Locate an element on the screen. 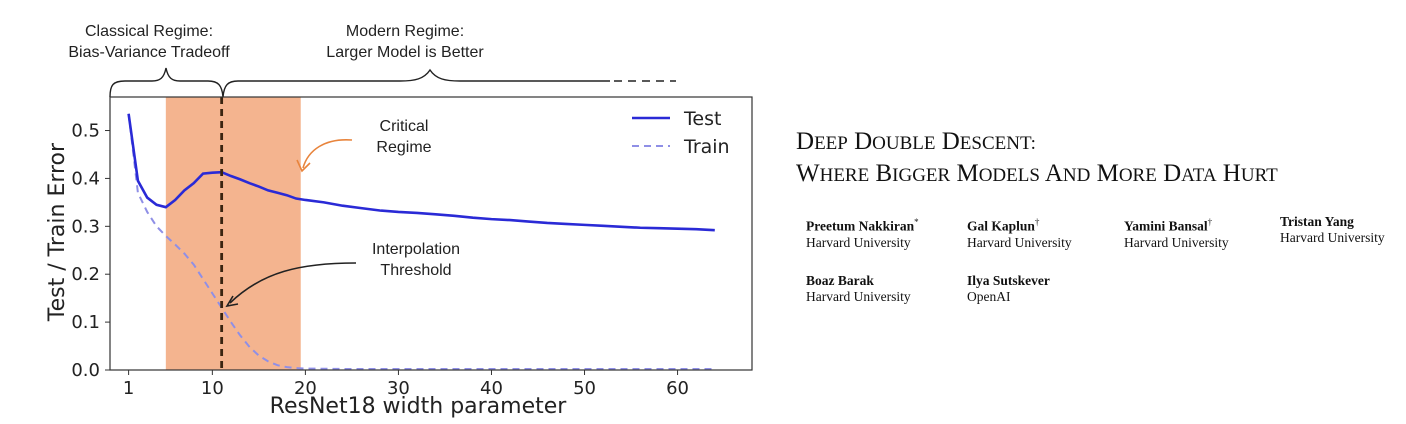 The height and width of the screenshot is (424, 1406). critical-regime-band is located at coordinates (233, 233).